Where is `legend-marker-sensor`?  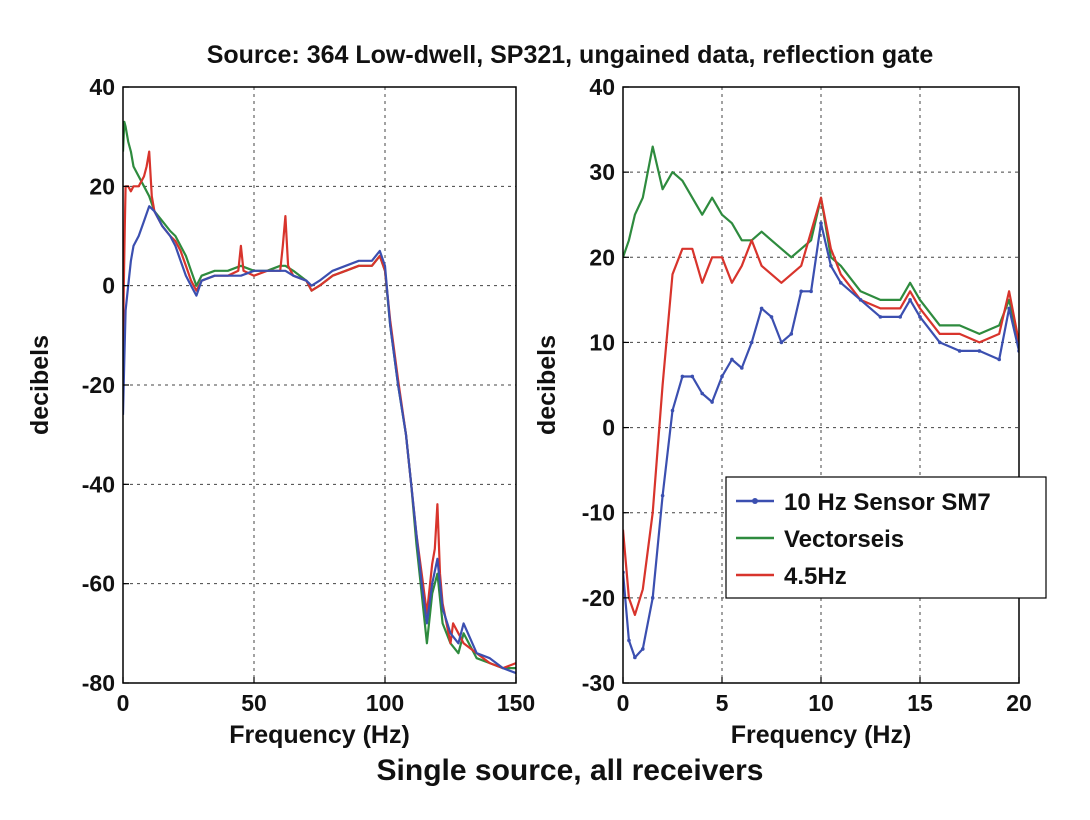 legend-marker-sensor is located at coordinates (755, 501).